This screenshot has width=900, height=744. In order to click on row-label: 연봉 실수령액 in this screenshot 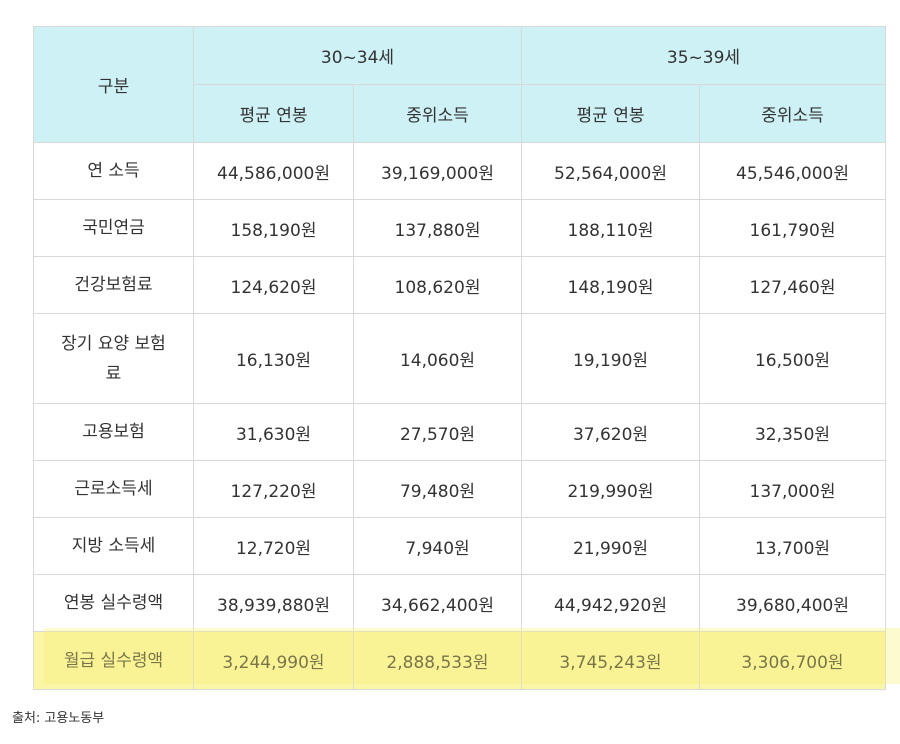, I will do `click(113, 603)`.